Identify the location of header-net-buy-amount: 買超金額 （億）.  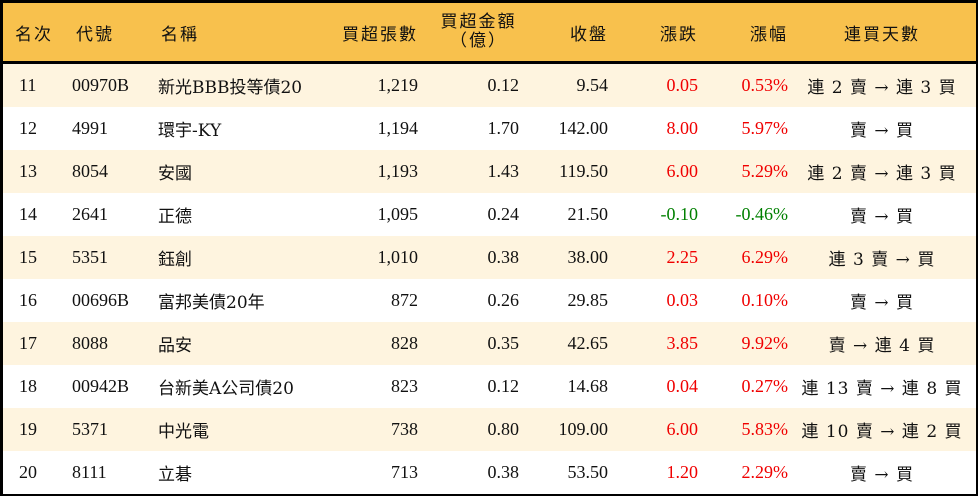
(468, 32).